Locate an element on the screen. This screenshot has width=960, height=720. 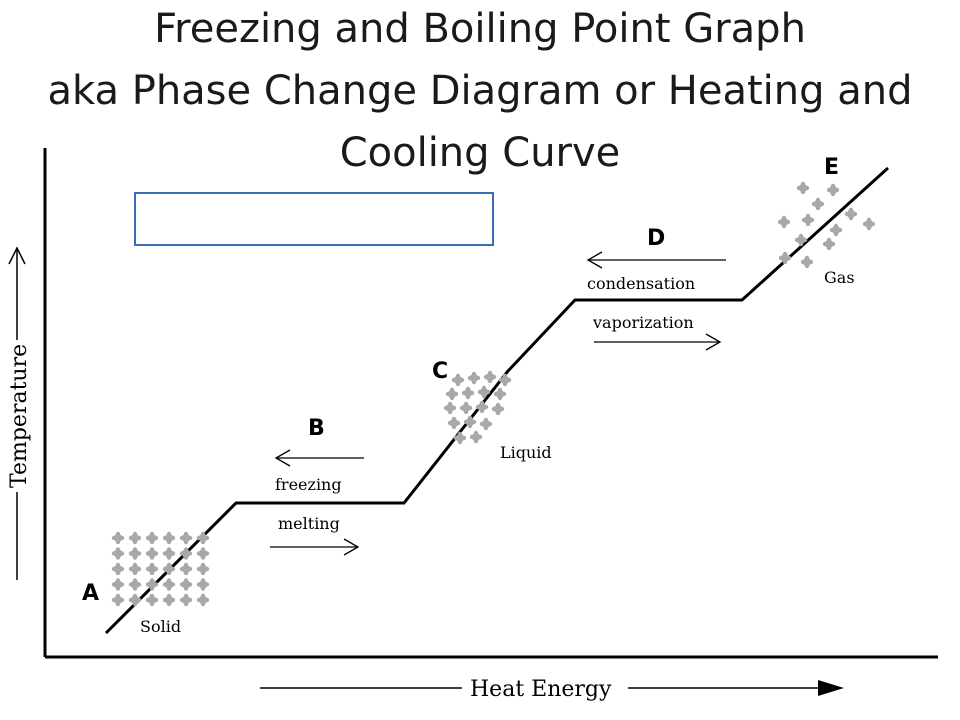
point-label-e: E is located at coordinates (831, 167).